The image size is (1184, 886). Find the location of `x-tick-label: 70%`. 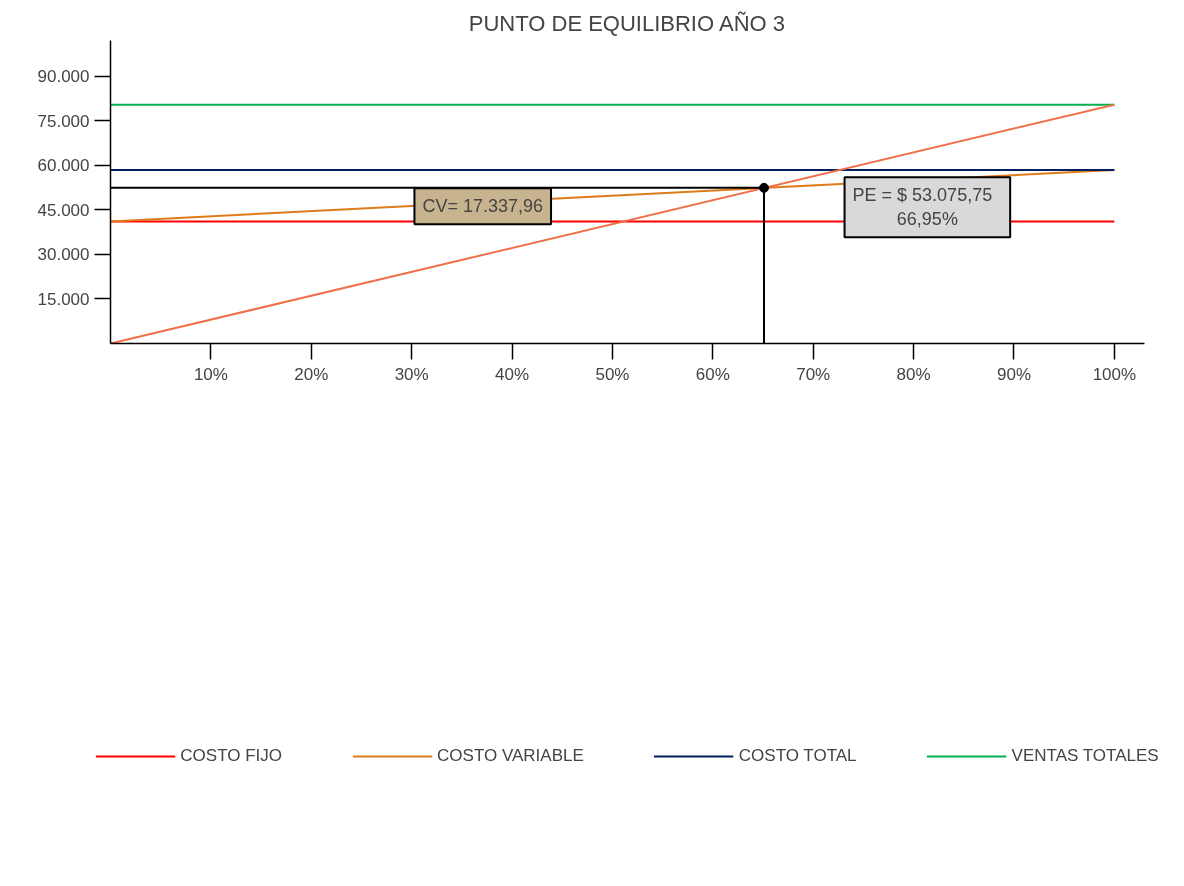

x-tick-label: 70% is located at coordinates (813, 374).